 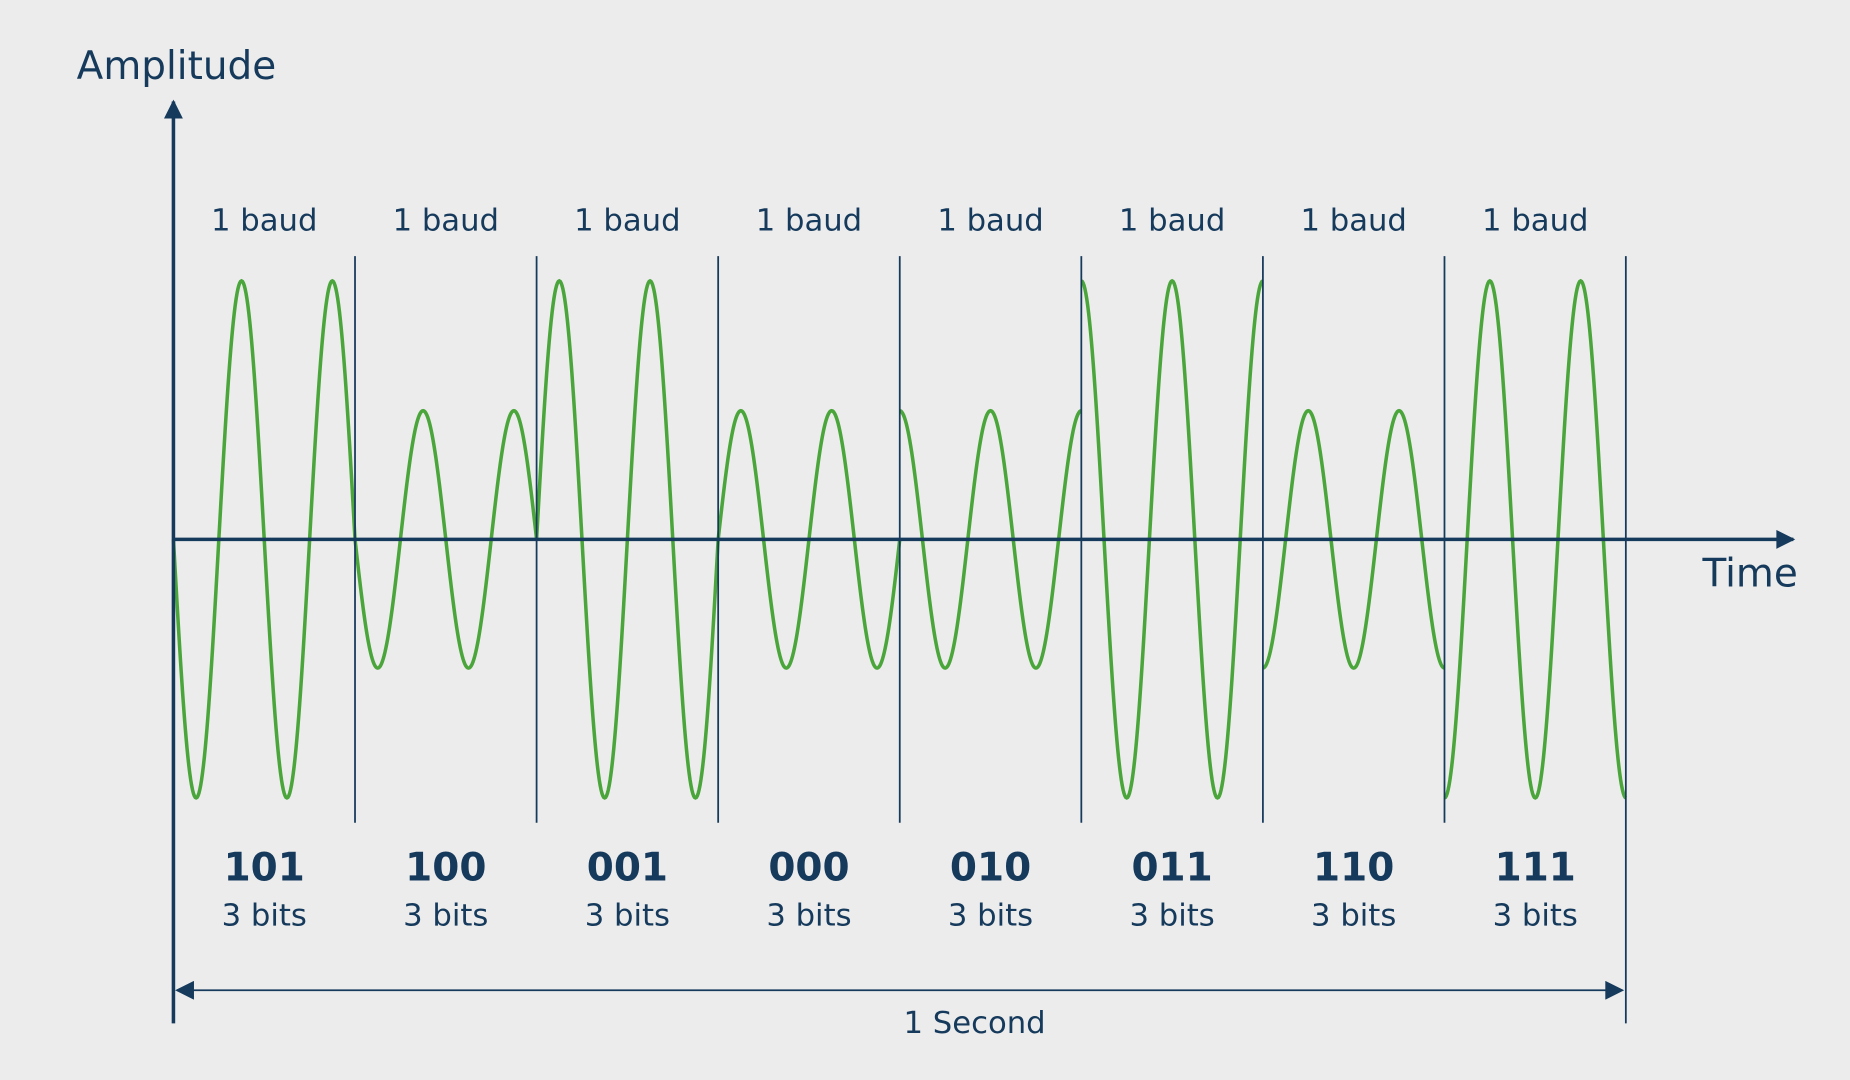 What do you see at coordinates (808, 867) in the screenshot?
I see `bits-label: 000` at bounding box center [808, 867].